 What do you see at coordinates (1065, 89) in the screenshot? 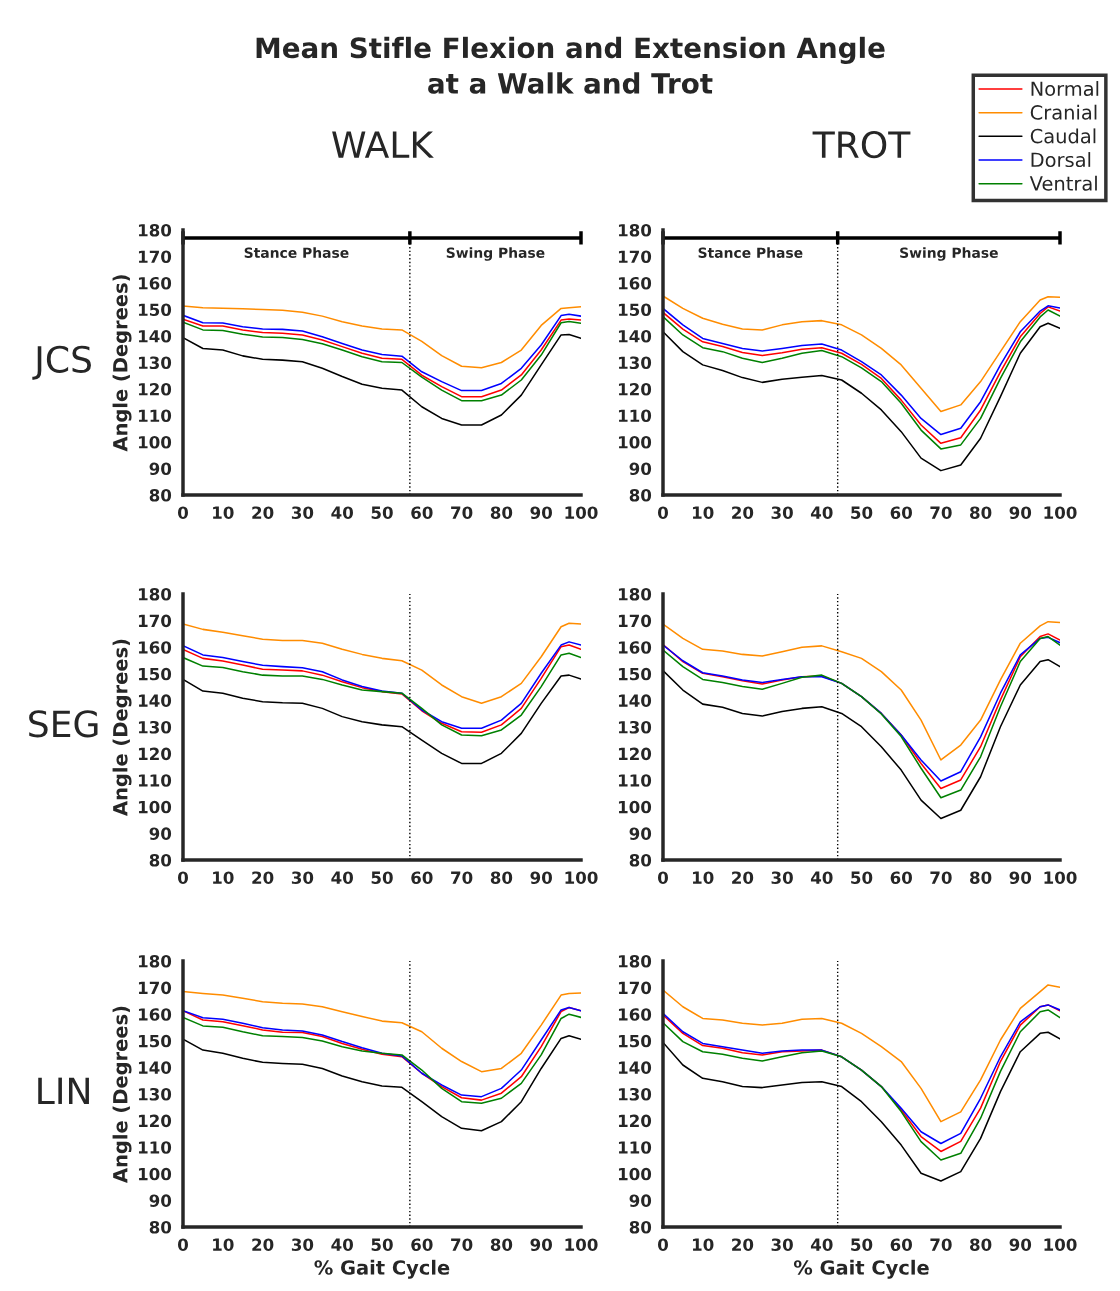
I see `legend-label: Normal` at bounding box center [1065, 89].